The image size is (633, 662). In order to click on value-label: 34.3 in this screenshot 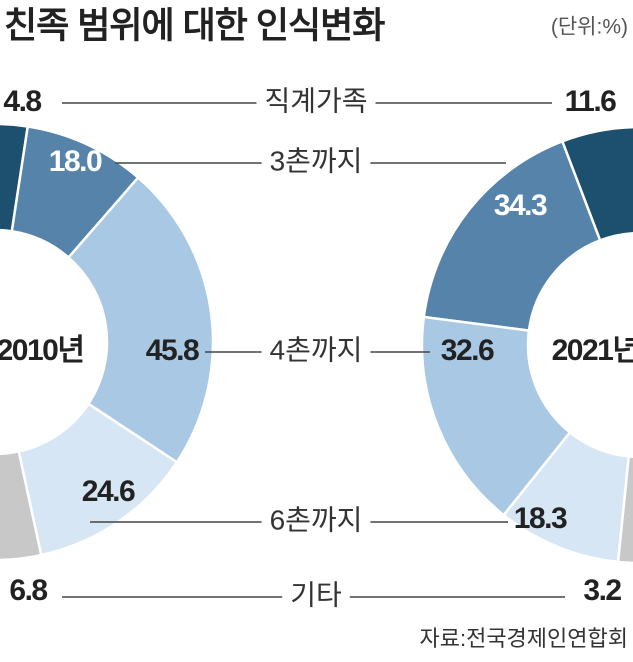, I will do `click(520, 205)`.